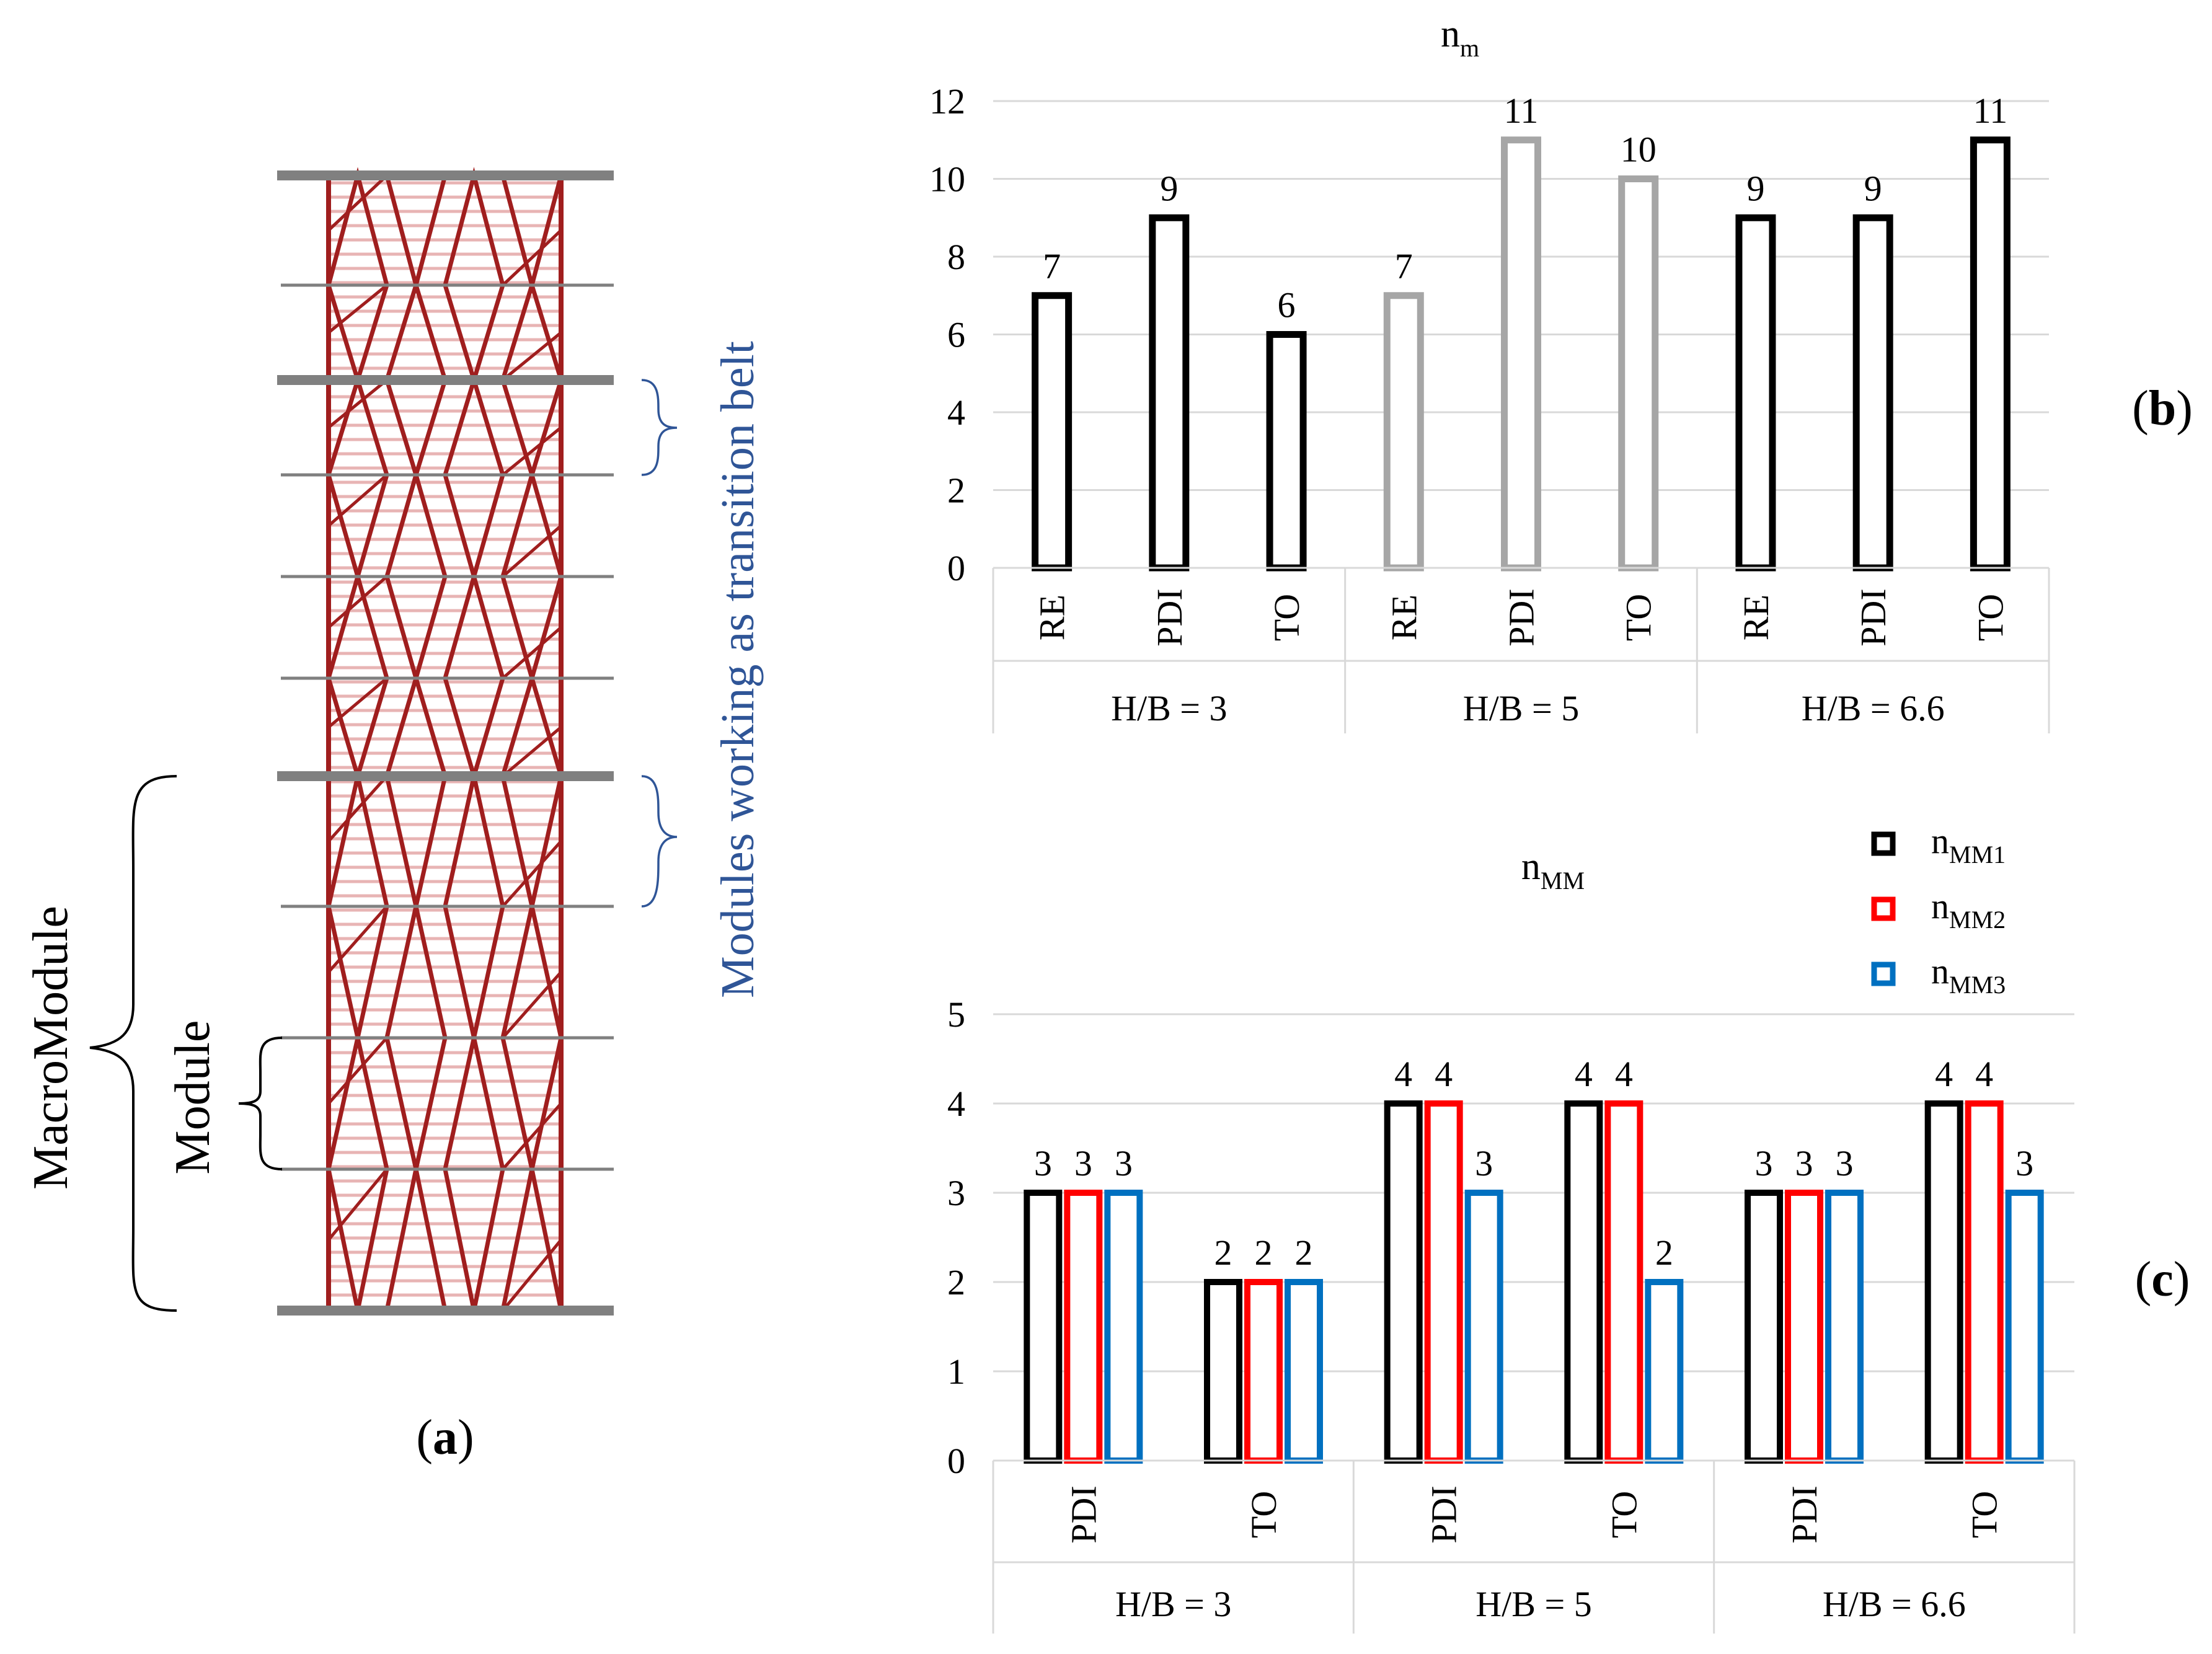  Describe the element at coordinates (1873, 708) in the screenshot. I see `group-label: H/B = 6.6` at that location.